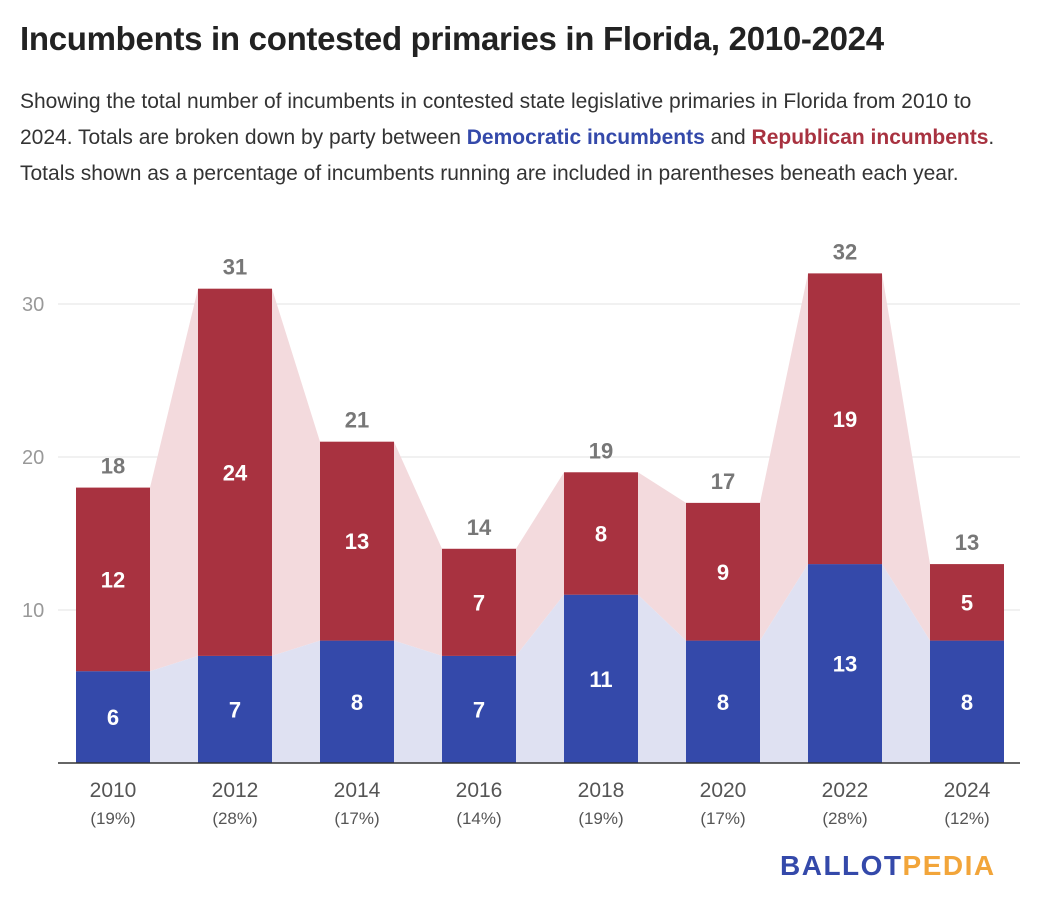  What do you see at coordinates (601, 450) in the screenshot?
I see `data-label-total: 19` at bounding box center [601, 450].